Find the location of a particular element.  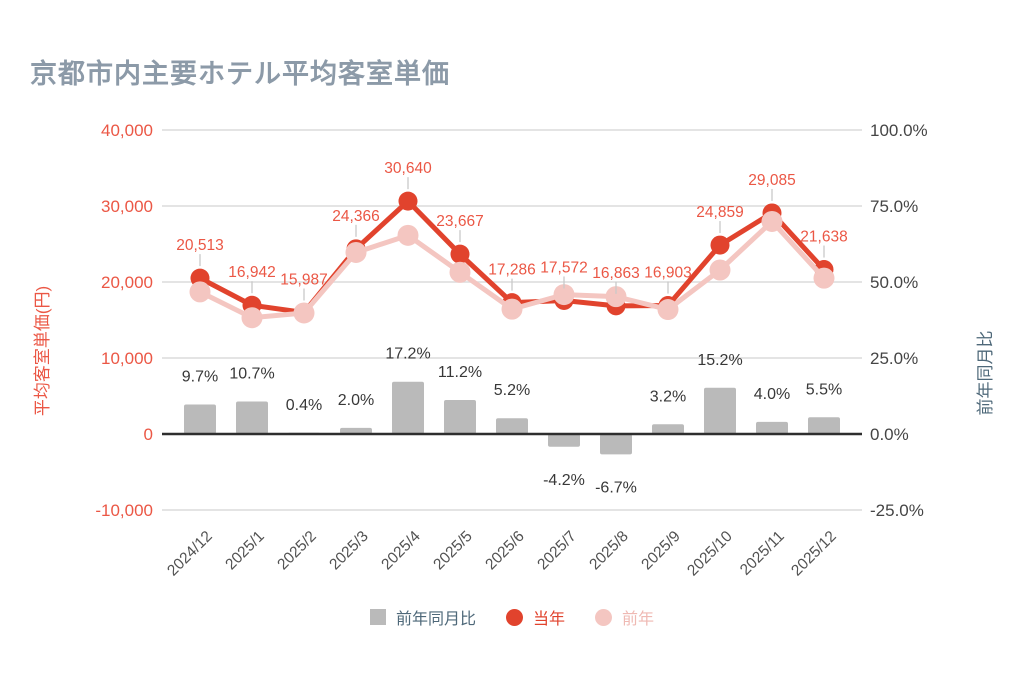

svg-text: -25.0% is located at coordinates (897, 510).